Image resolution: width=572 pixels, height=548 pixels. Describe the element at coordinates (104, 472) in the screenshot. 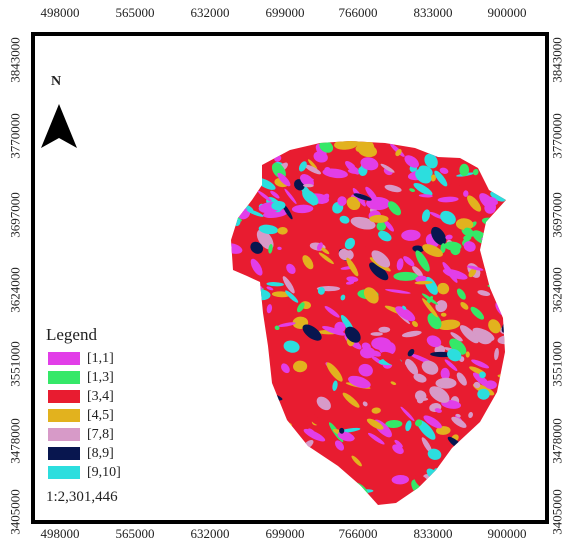

I see `legend-label: [9,10]` at that location.